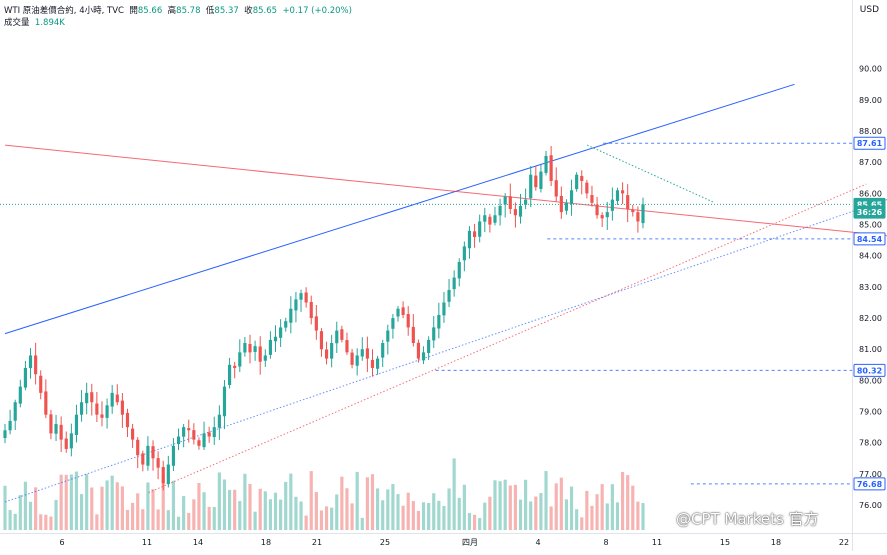 The image size is (887, 555). Describe the element at coordinates (747, 519) in the screenshot. I see `watermark-text: @CPT Markets 官方` at that location.